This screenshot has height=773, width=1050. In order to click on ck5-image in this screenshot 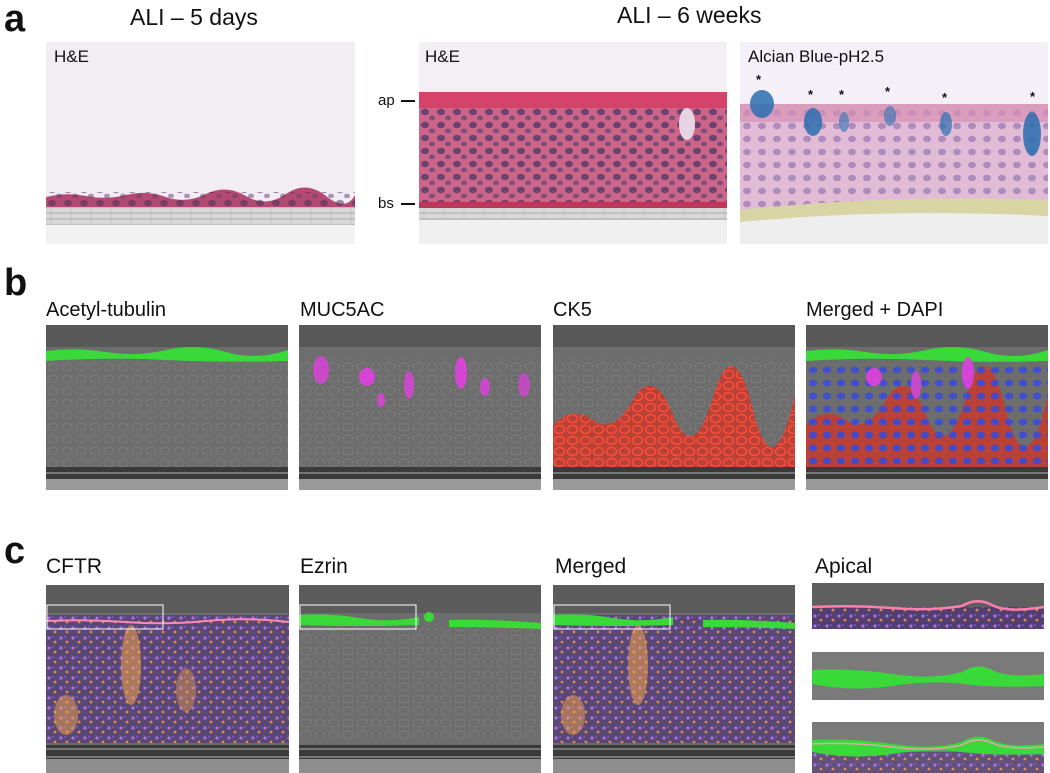, I will do `click(674, 407)`.